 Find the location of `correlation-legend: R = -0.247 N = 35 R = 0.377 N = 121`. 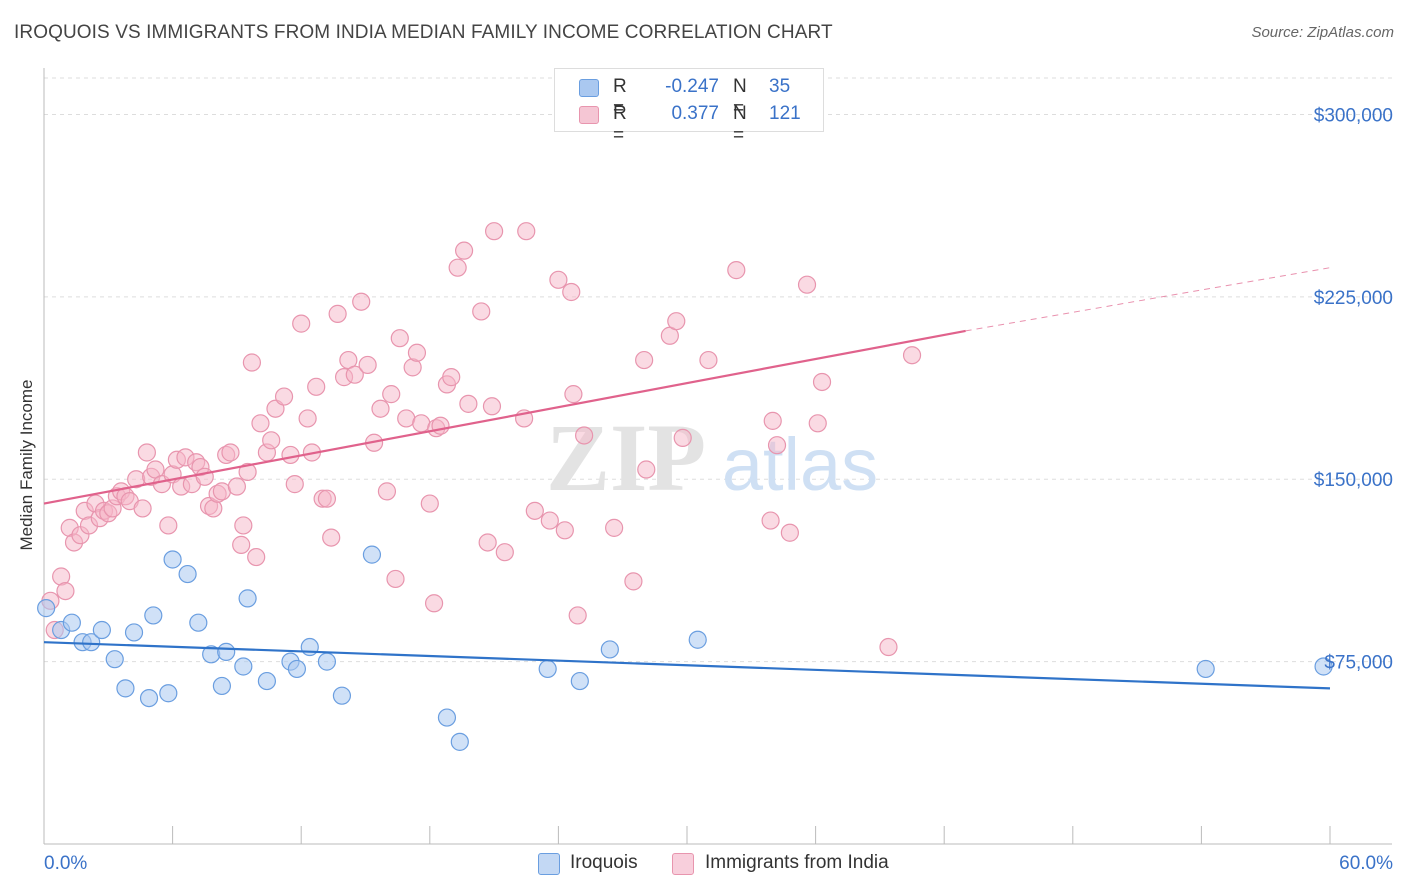

correlation-legend: R = -0.247 N = 35 R = 0.377 N = 121 is located at coordinates (689, 107).